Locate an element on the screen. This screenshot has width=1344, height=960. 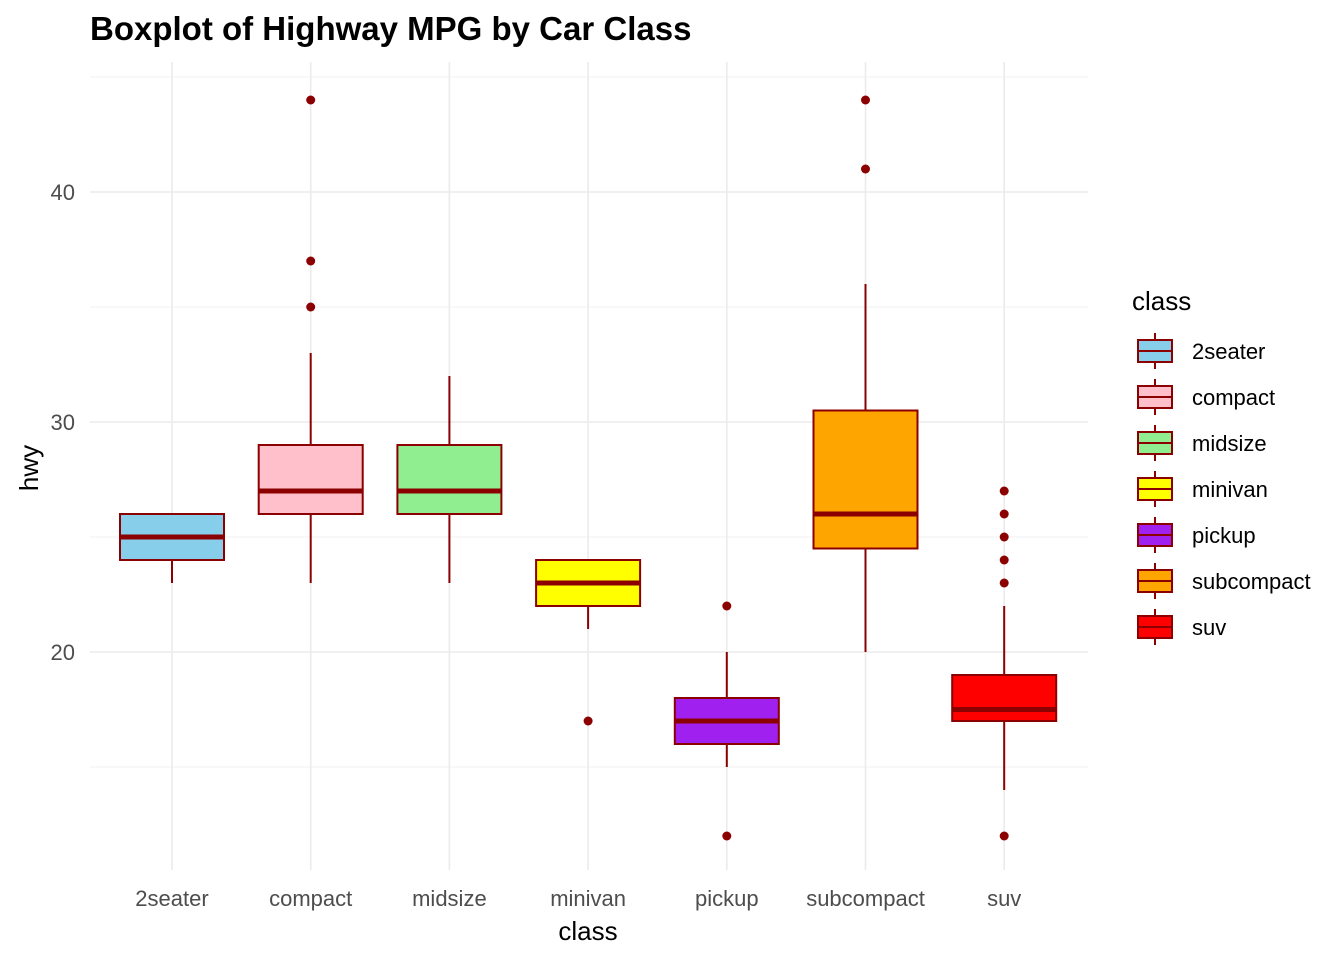
box-compact is located at coordinates (310, 339).